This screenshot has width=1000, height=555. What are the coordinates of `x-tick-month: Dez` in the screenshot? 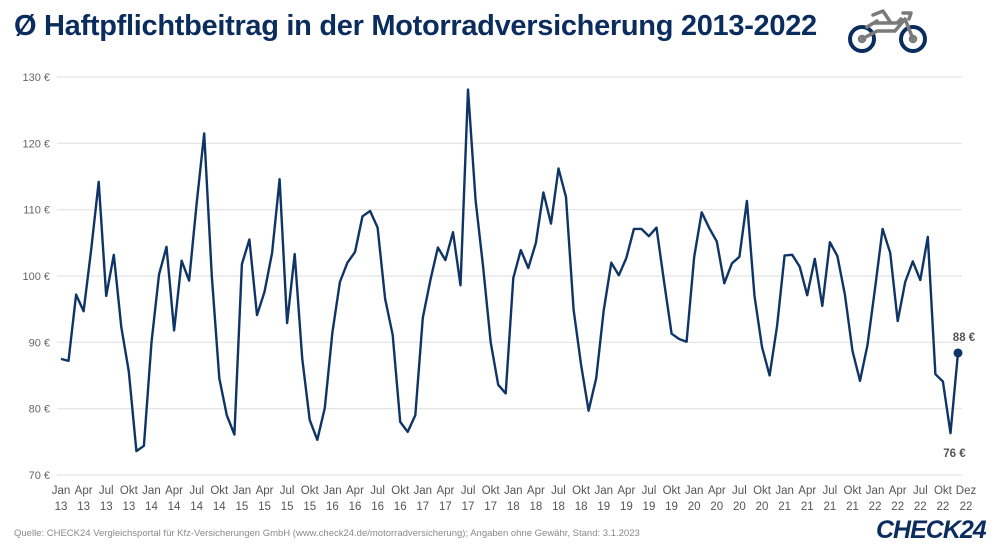 It's located at (966, 491).